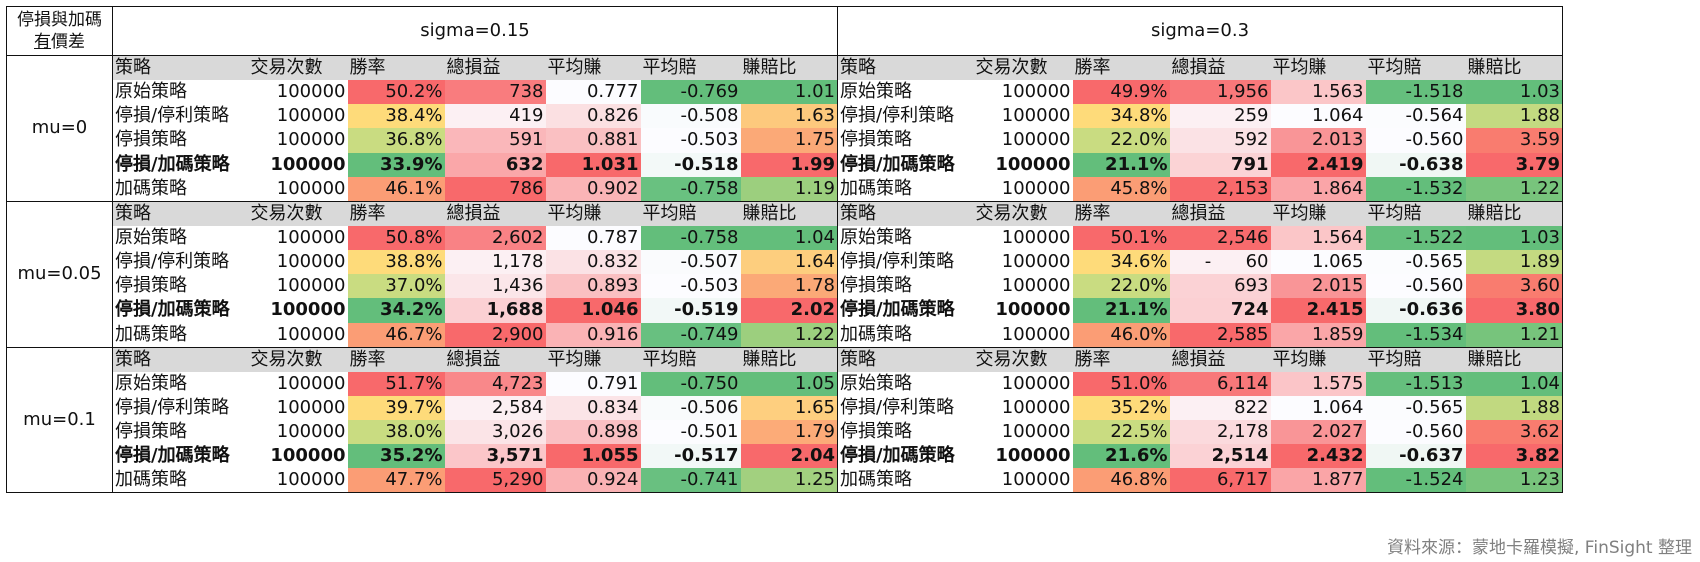 This screenshot has width=1700, height=562. Describe the element at coordinates (1415, 481) in the screenshot. I see `avg-loss-cell: -1.524` at that location.